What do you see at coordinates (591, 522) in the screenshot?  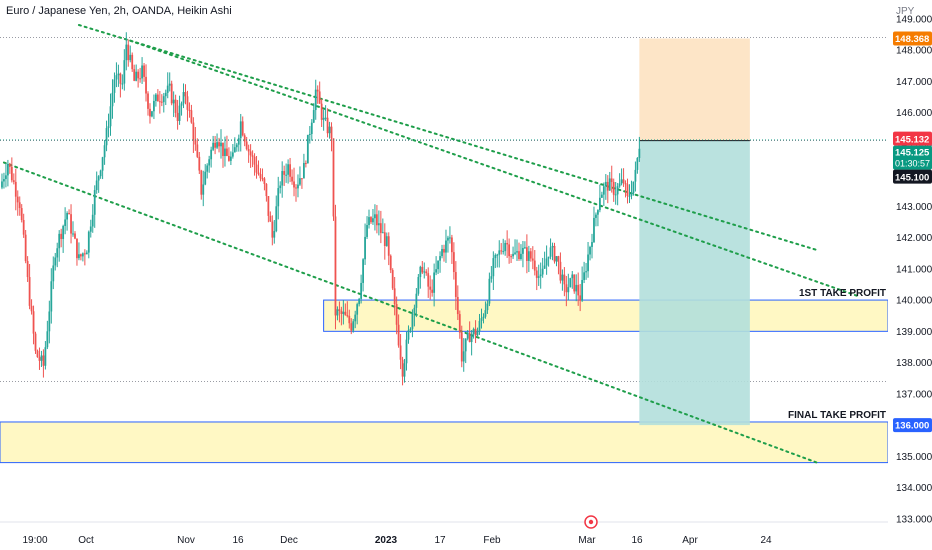 I see `replay-icon` at bounding box center [591, 522].